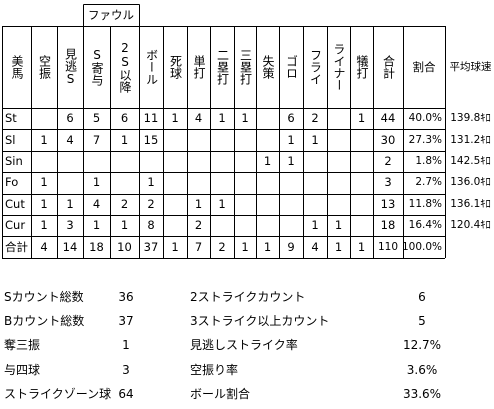 The height and width of the screenshot is (409, 494). I want to click on column-header: 死球, so click(175, 67).